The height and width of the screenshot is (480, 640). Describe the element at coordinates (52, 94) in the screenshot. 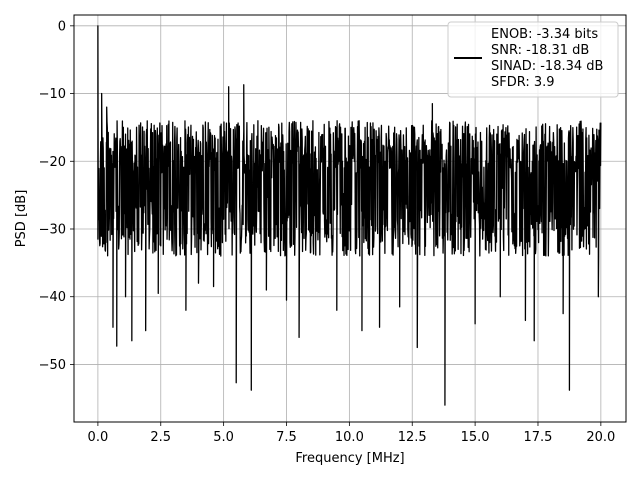

I see `y-tick-label: −10` at that location.